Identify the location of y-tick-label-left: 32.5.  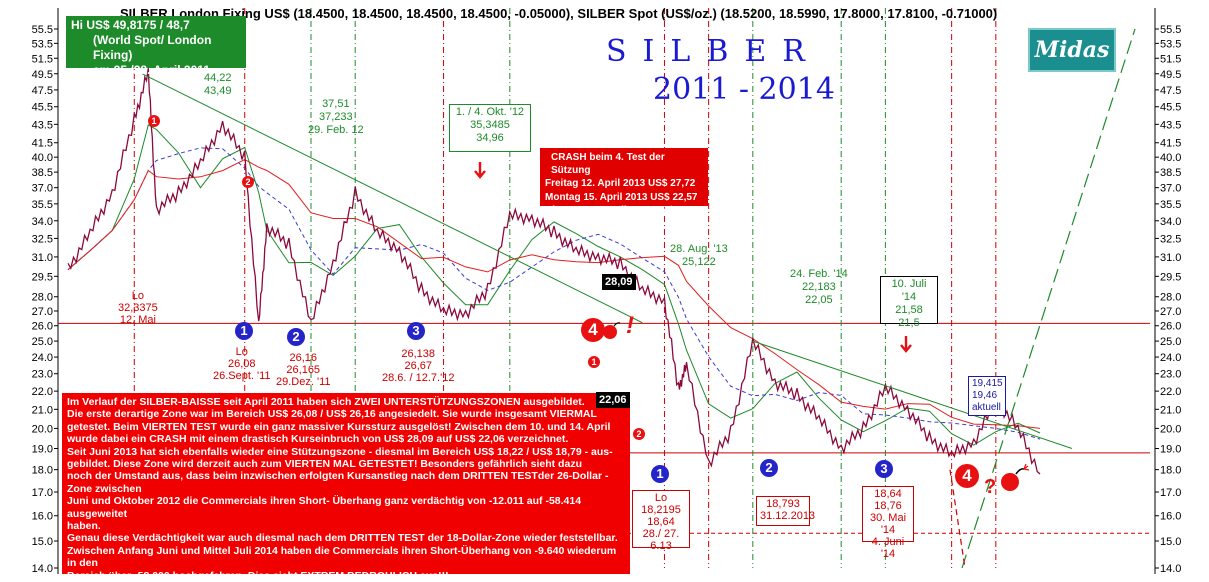
(42, 239).